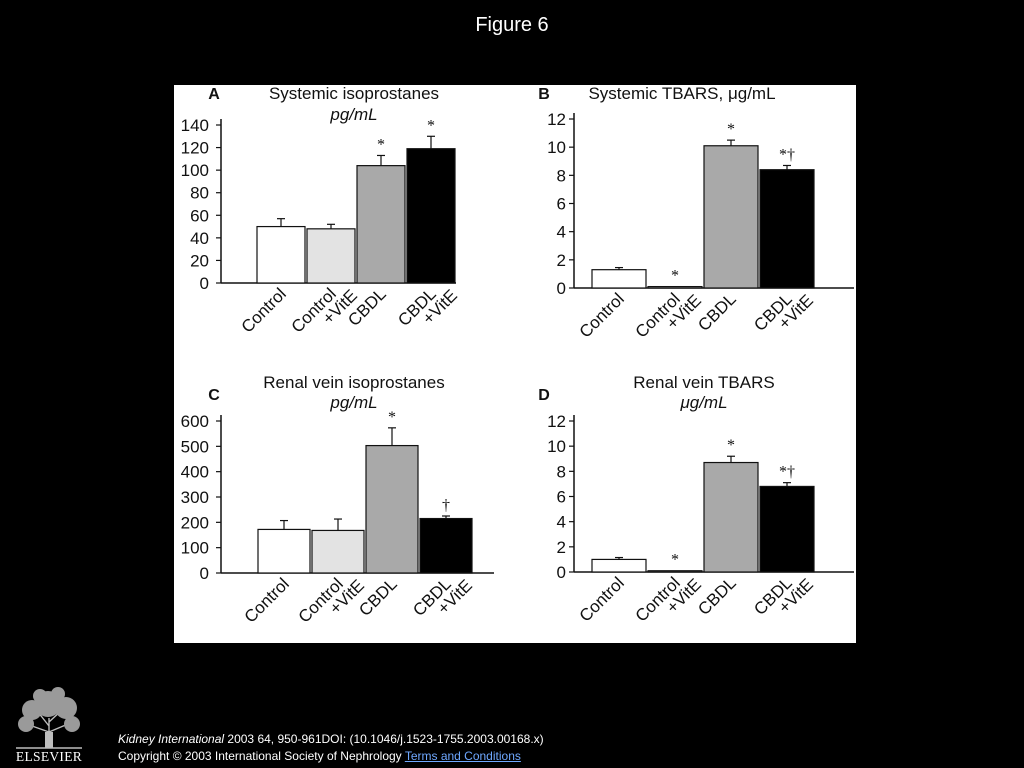  What do you see at coordinates (195, 148) in the screenshot?
I see `y-tick-label: 120` at bounding box center [195, 148].